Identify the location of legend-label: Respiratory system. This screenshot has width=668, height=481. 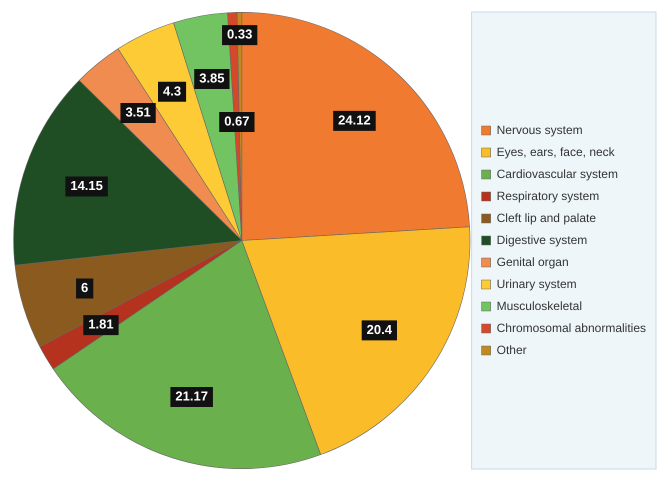
(548, 195).